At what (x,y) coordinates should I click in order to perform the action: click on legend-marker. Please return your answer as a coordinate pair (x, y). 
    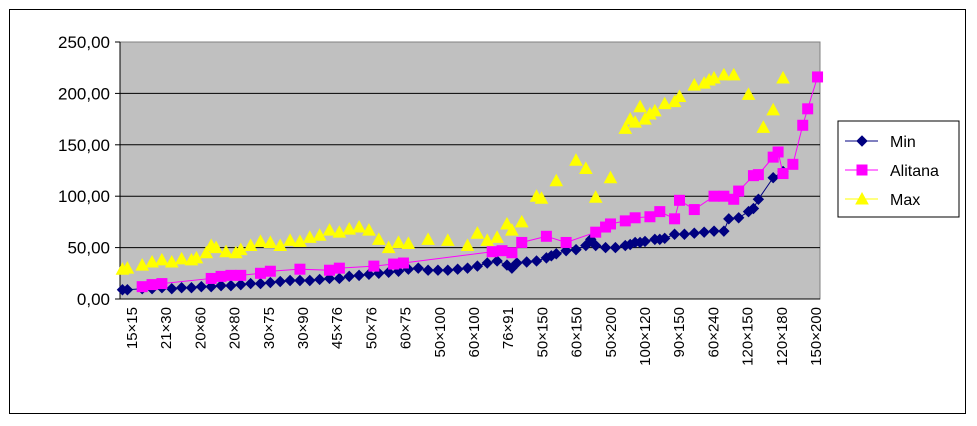
    Looking at the image, I should click on (862, 198).